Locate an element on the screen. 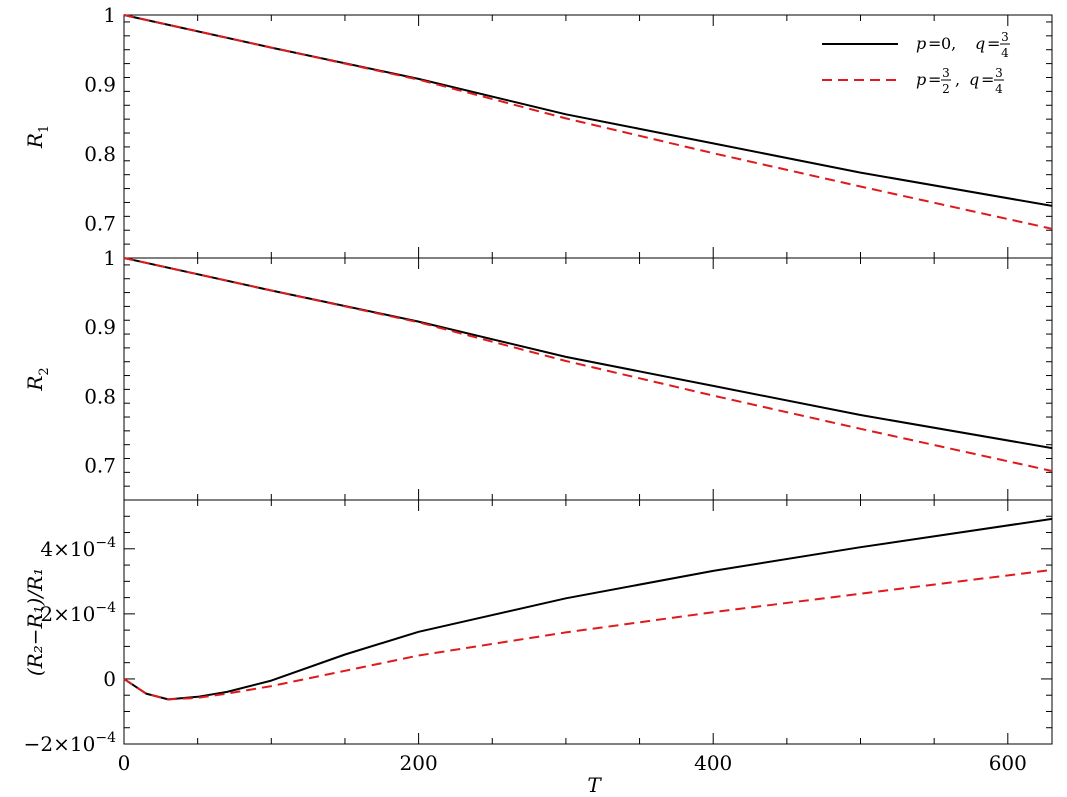  legend-p-num: 3 is located at coordinates (946, 73).